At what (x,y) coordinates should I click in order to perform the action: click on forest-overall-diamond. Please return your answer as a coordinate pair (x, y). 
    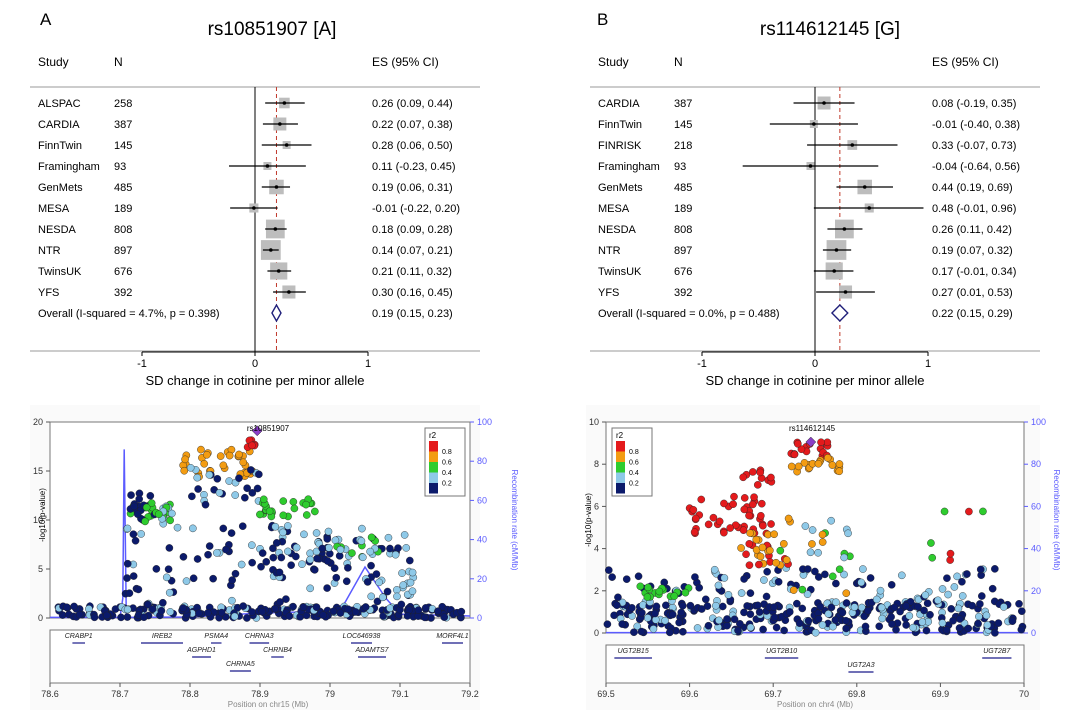
    Looking at the image, I should click on (276, 313).